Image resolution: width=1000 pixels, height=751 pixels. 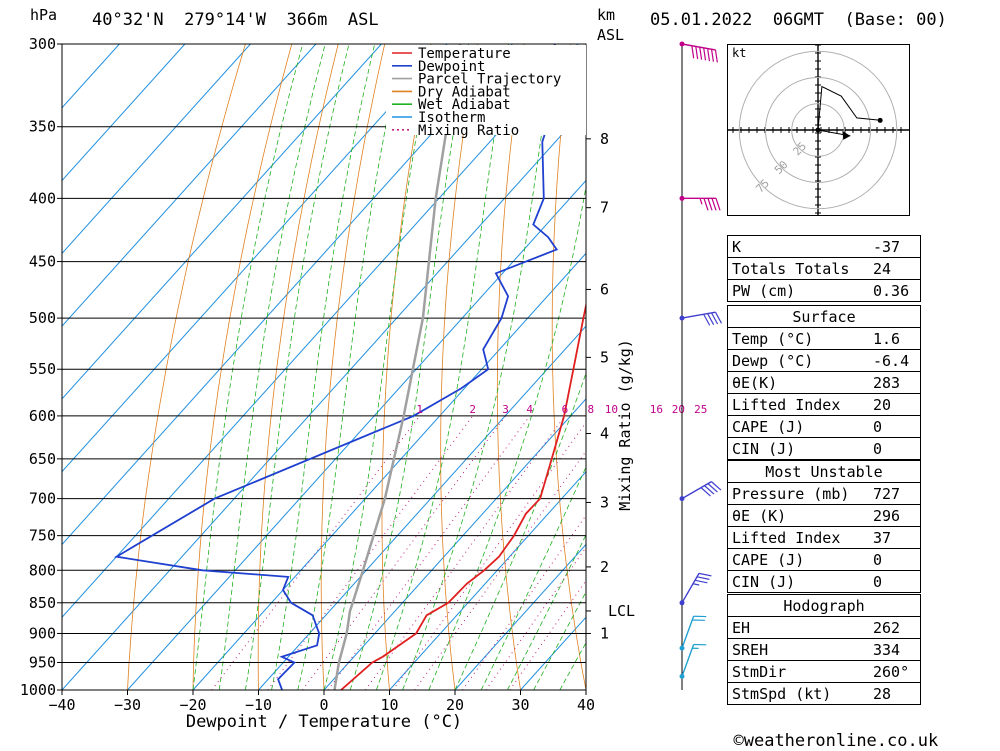 I want to click on height-tick-label: 1, so click(x=604, y=633).